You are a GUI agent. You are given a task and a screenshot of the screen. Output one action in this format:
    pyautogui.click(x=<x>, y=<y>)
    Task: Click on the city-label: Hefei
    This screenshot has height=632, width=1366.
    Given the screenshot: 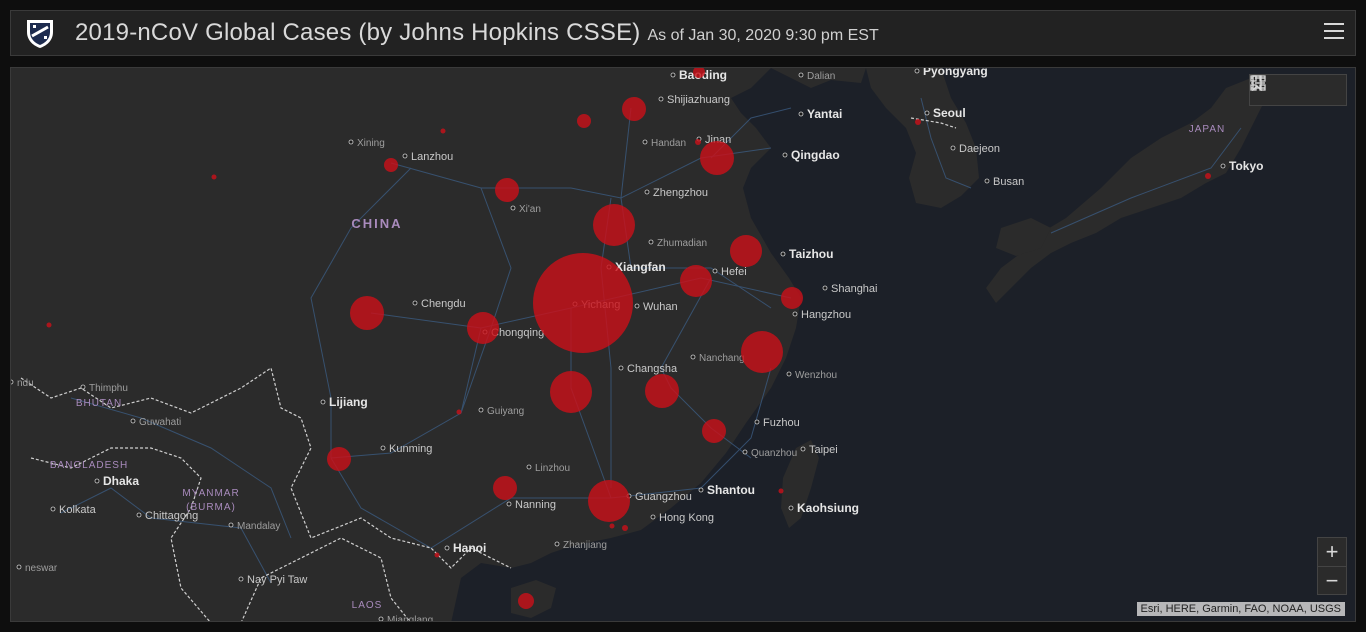 What is the action you would take?
    pyautogui.click(x=734, y=272)
    